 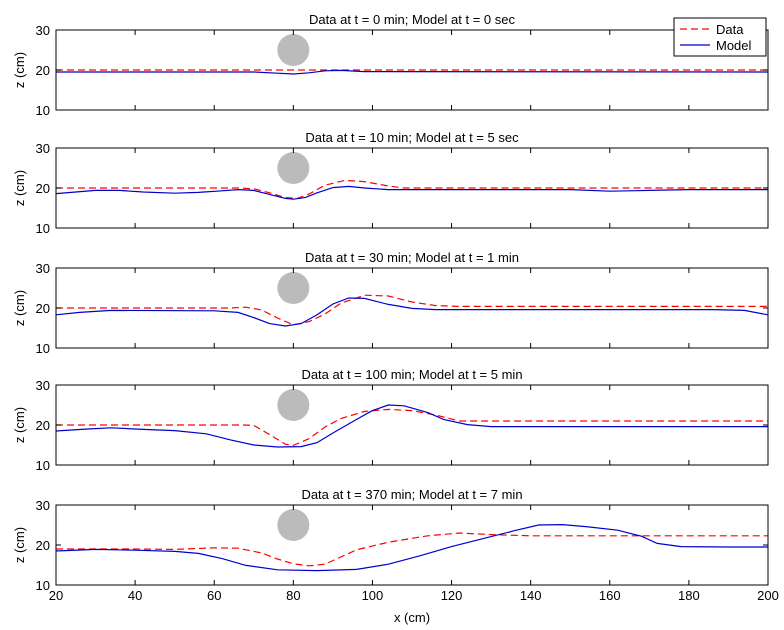 I want to click on x-tick-label: 100, so click(x=373, y=595).